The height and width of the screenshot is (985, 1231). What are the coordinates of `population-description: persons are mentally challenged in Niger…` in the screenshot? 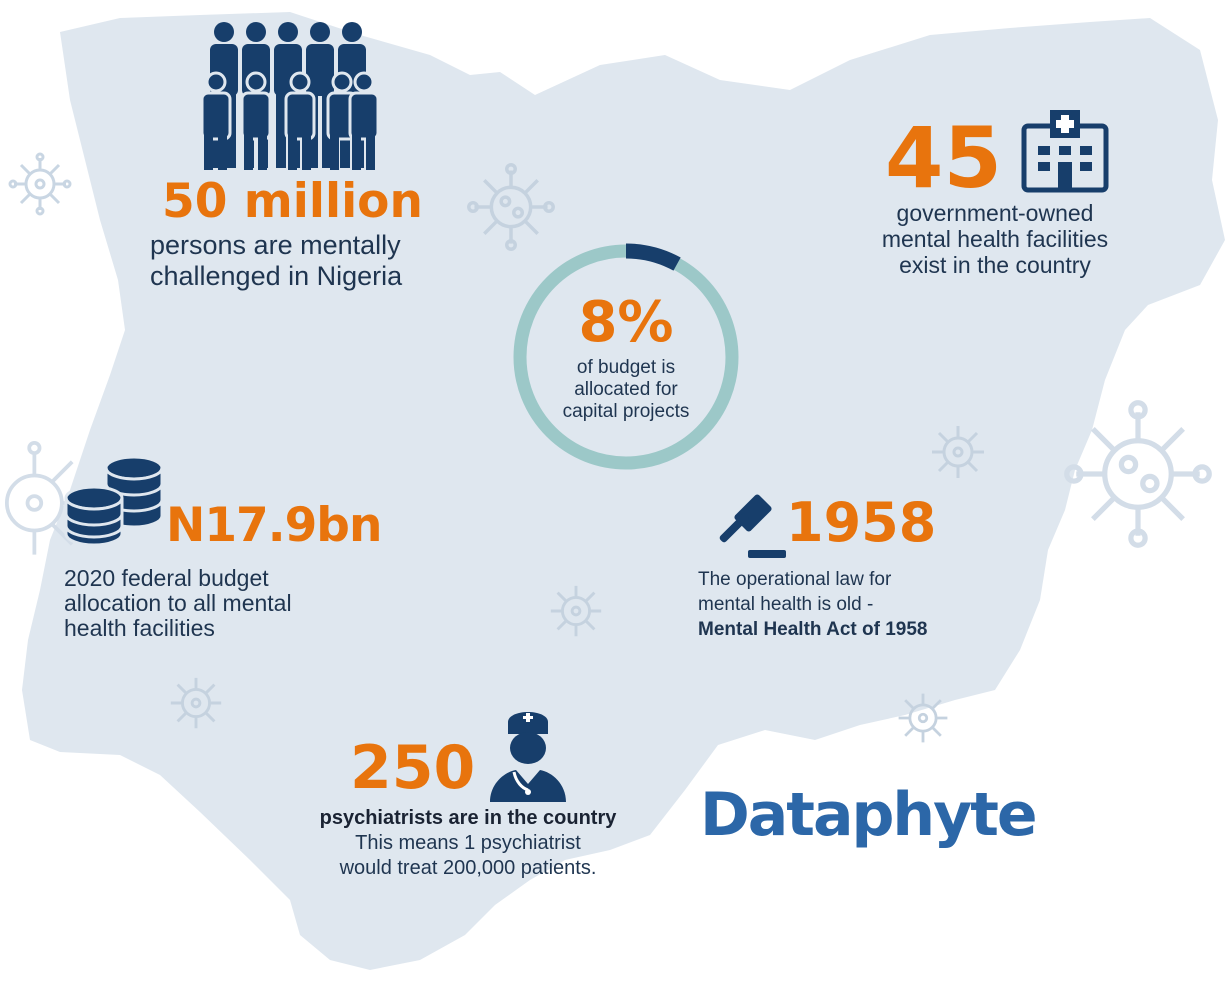 It's located at (276, 261).